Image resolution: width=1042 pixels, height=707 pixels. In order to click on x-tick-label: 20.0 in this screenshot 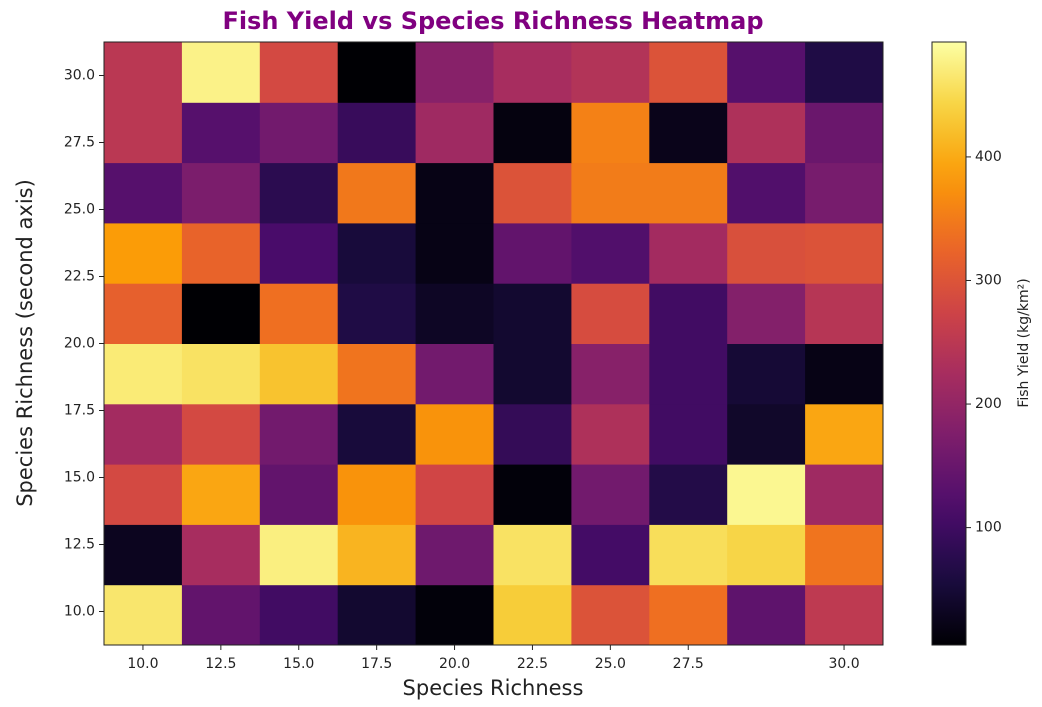, I will do `click(454, 664)`.